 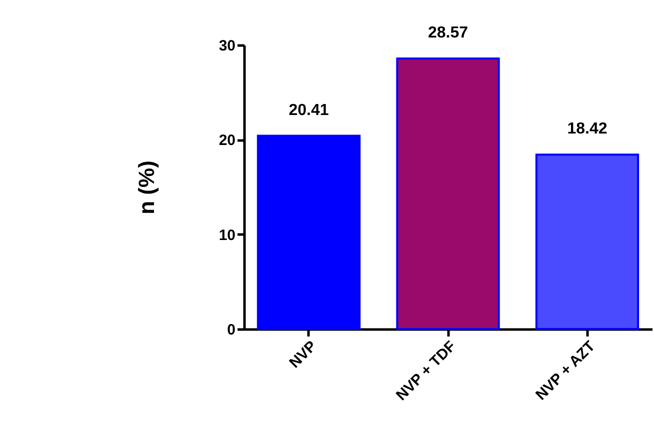 I want to click on y-tick-label: 10, so click(x=227, y=235).